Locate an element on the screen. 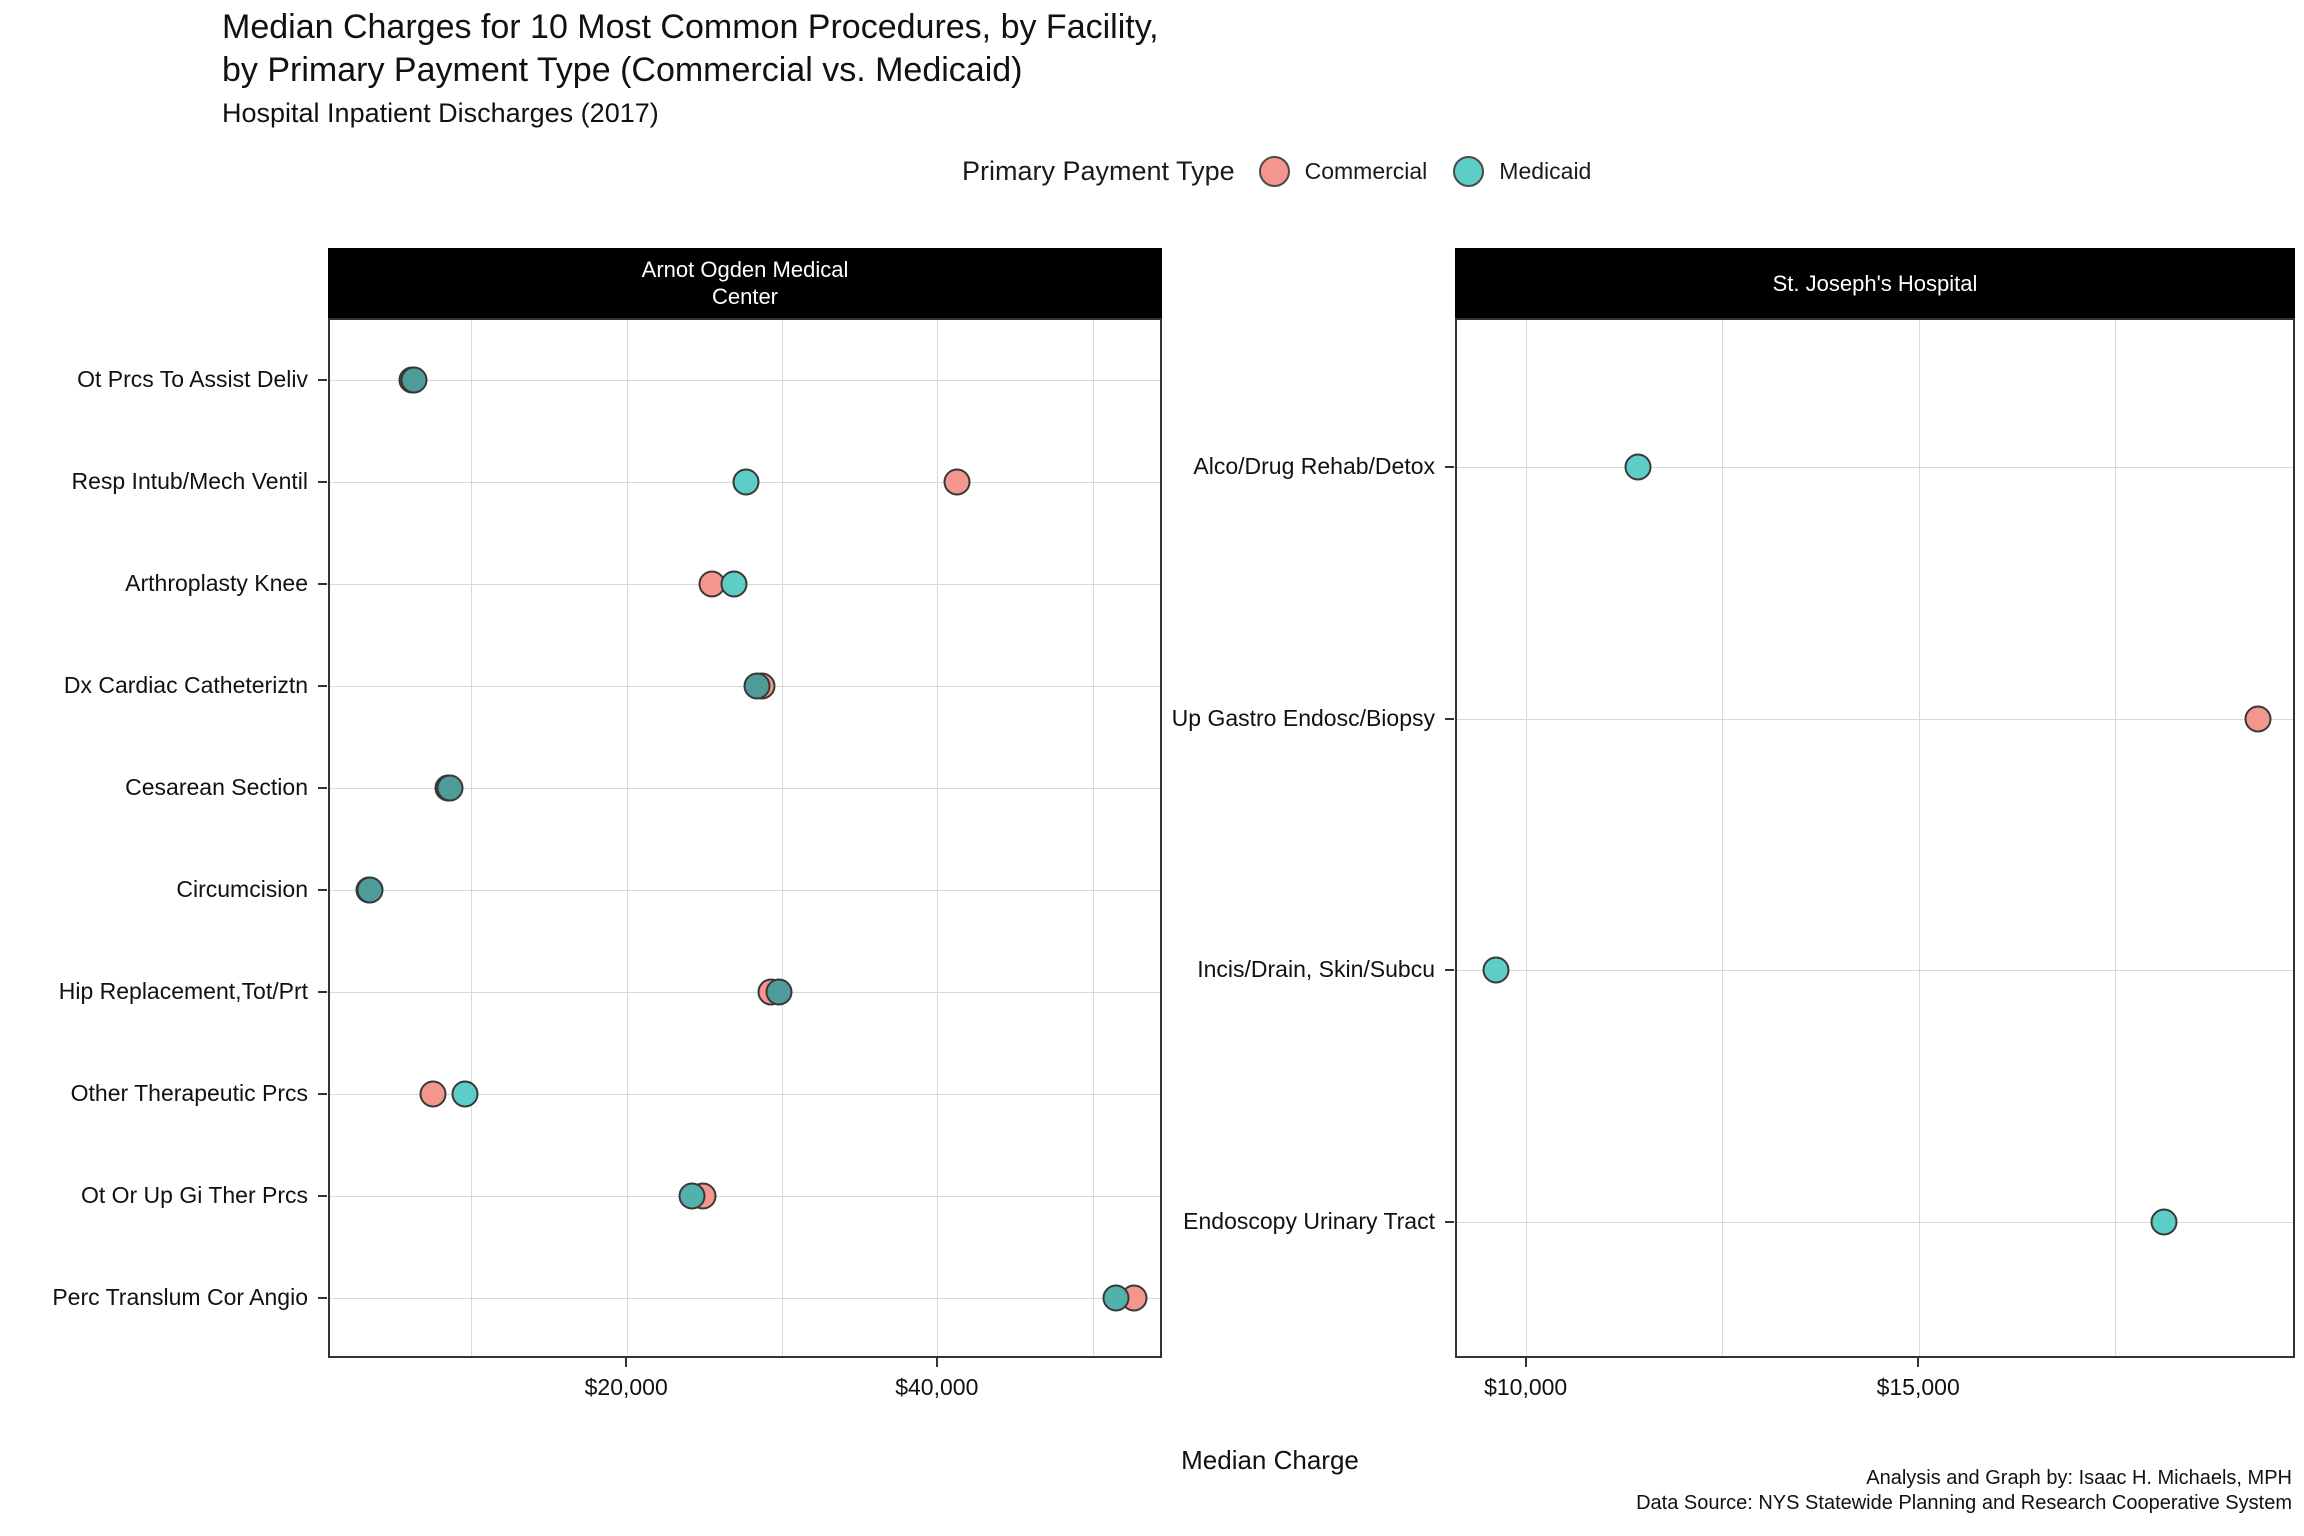 Image resolution: width=2304 pixels, height=1536 pixels. legend: Primary Payment Type Commercial Medicaid is located at coordinates (1289, 171).